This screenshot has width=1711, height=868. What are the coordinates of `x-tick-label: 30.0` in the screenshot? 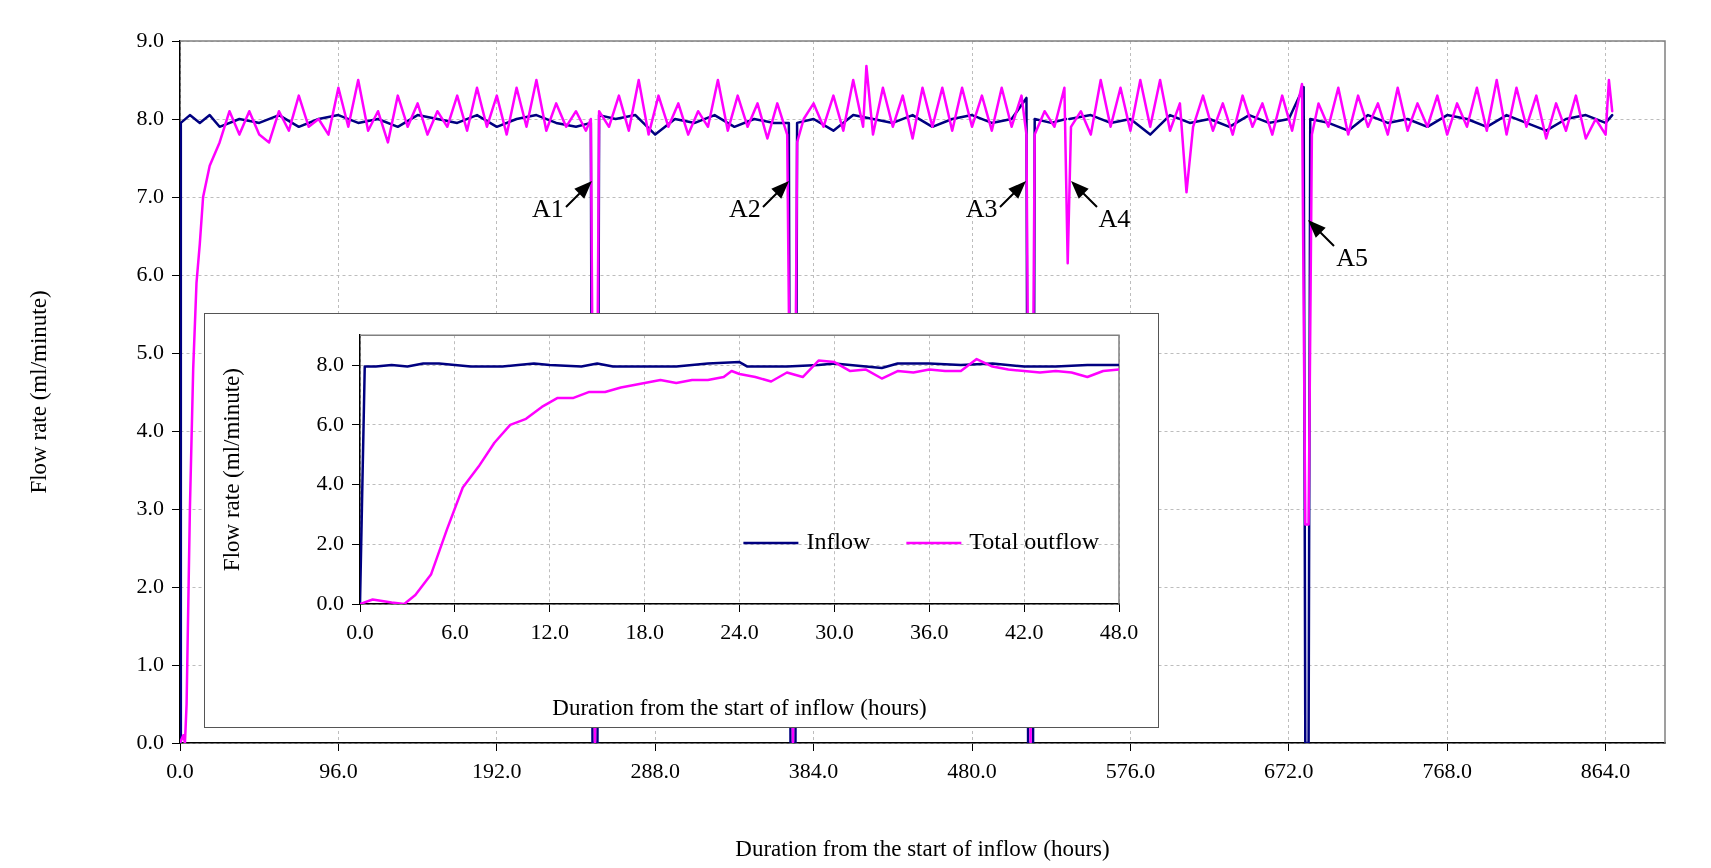 It's located at (834, 631).